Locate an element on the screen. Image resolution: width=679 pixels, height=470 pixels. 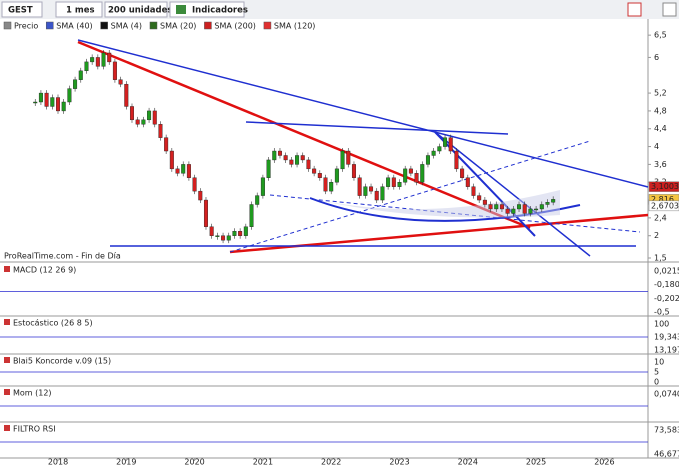
period-box is located at coordinates (79, 9).